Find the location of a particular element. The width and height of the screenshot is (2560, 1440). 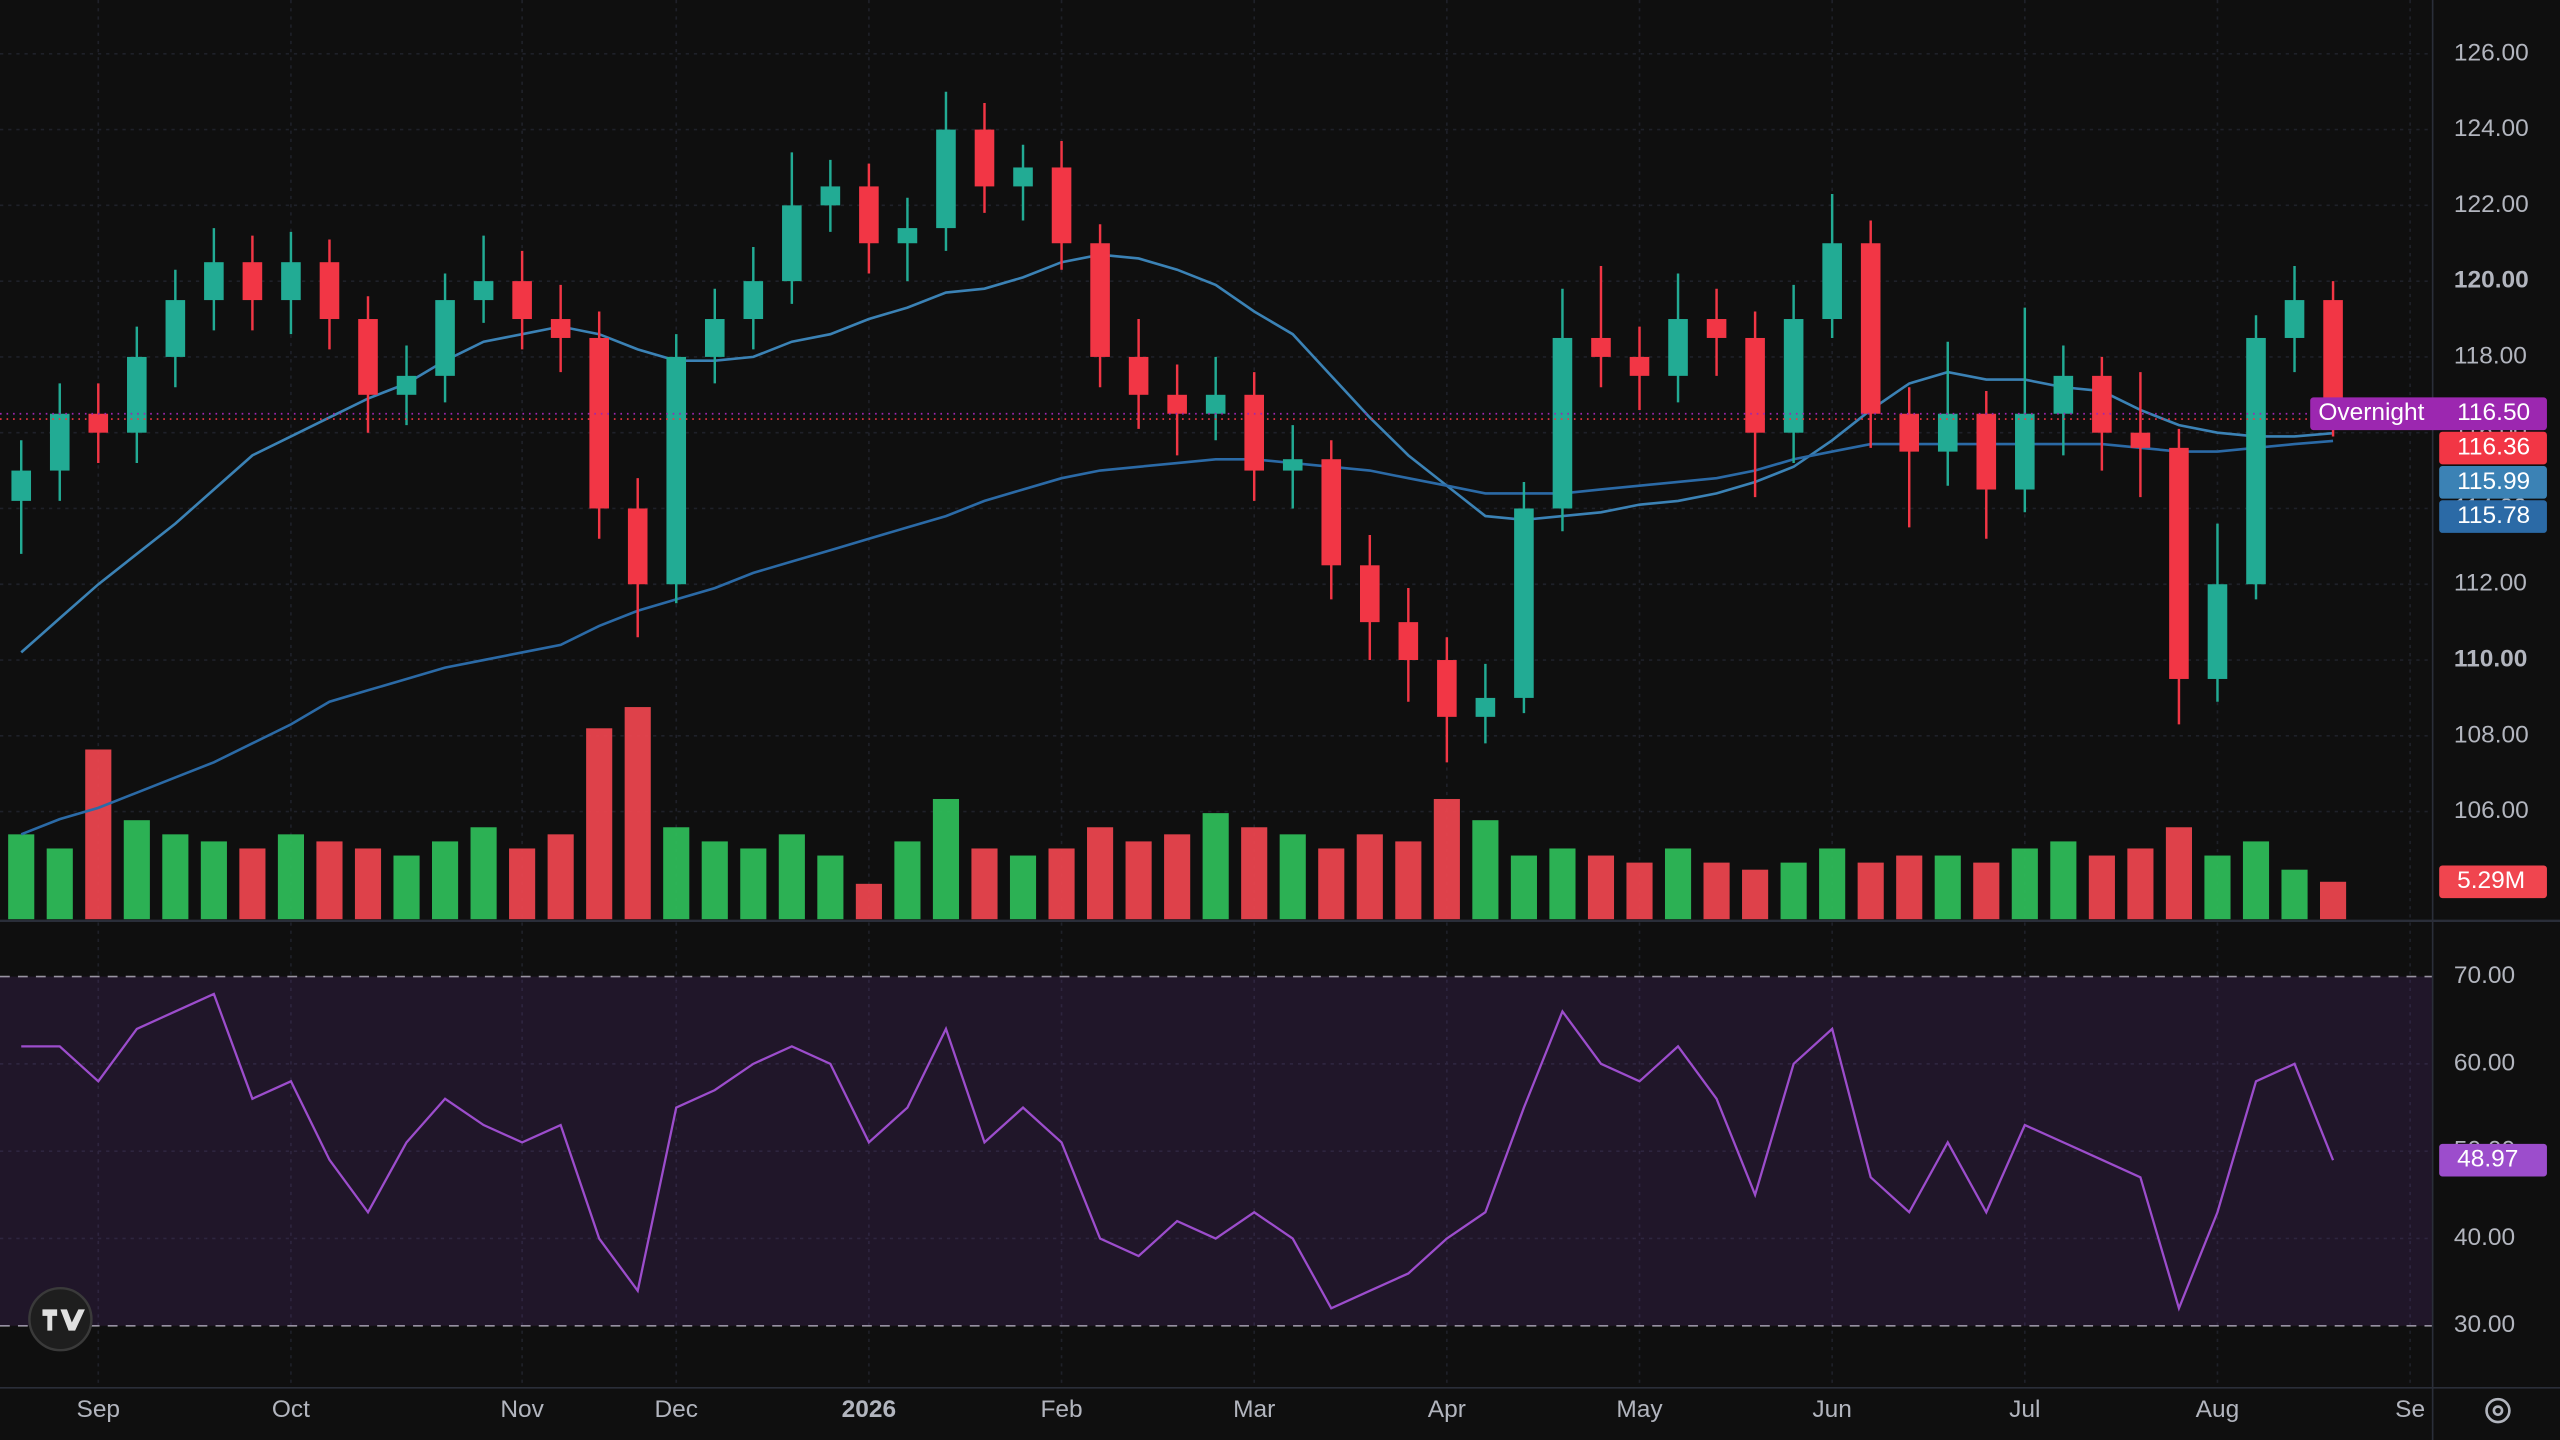

x-tick-label: Dec is located at coordinates (676, 1409).